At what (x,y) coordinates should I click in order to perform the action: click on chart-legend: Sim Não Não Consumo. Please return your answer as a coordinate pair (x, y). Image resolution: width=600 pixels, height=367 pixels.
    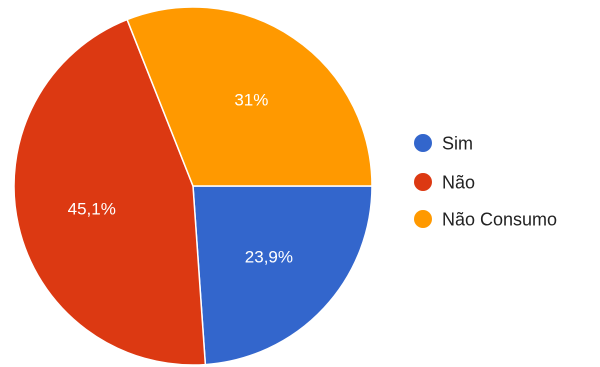
    Looking at the image, I should click on (485, 182).